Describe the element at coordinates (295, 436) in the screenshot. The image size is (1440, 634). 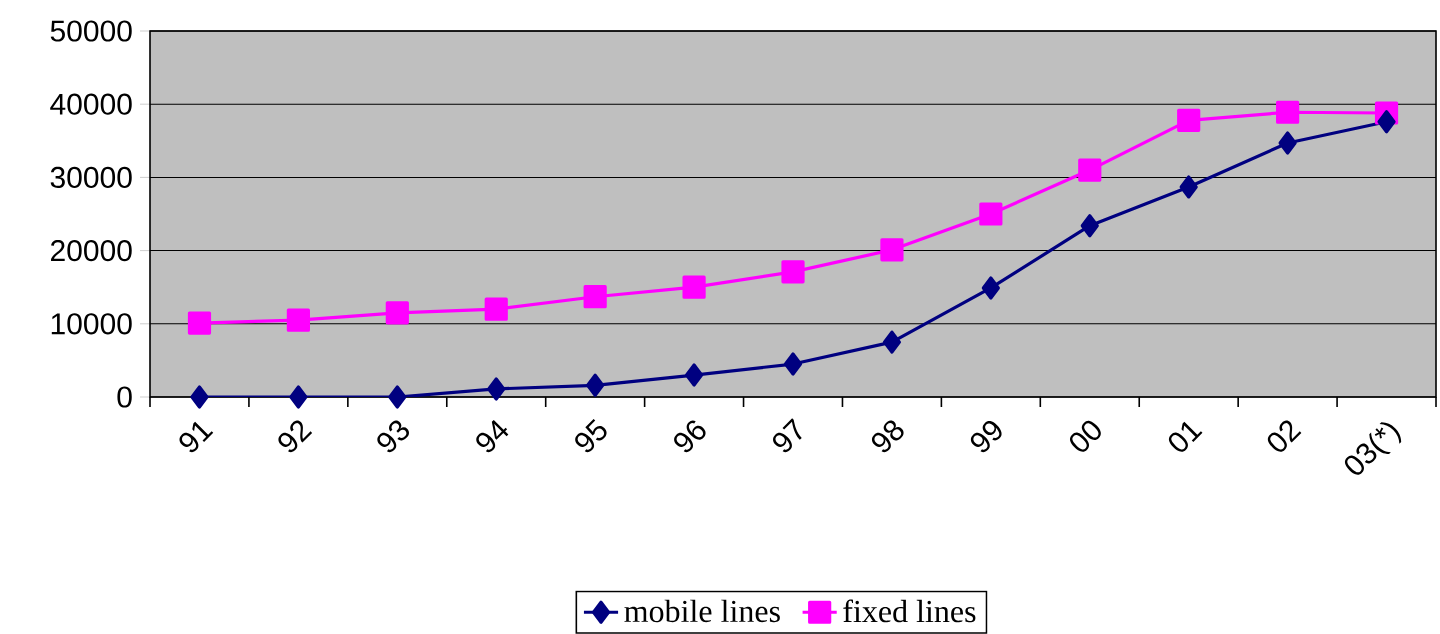
I see `x-tick-label: 92` at that location.